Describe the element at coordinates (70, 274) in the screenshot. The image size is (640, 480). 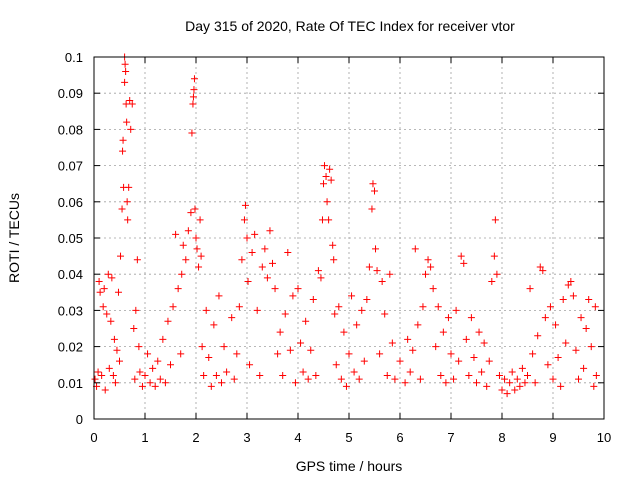
I see `y-tick-label: 0.04` at that location.